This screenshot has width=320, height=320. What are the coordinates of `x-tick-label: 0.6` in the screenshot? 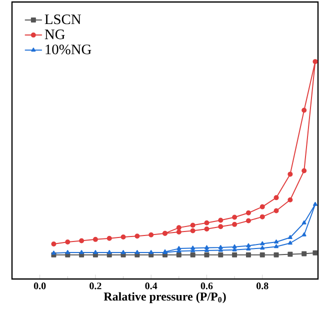 It's located at (206, 286).